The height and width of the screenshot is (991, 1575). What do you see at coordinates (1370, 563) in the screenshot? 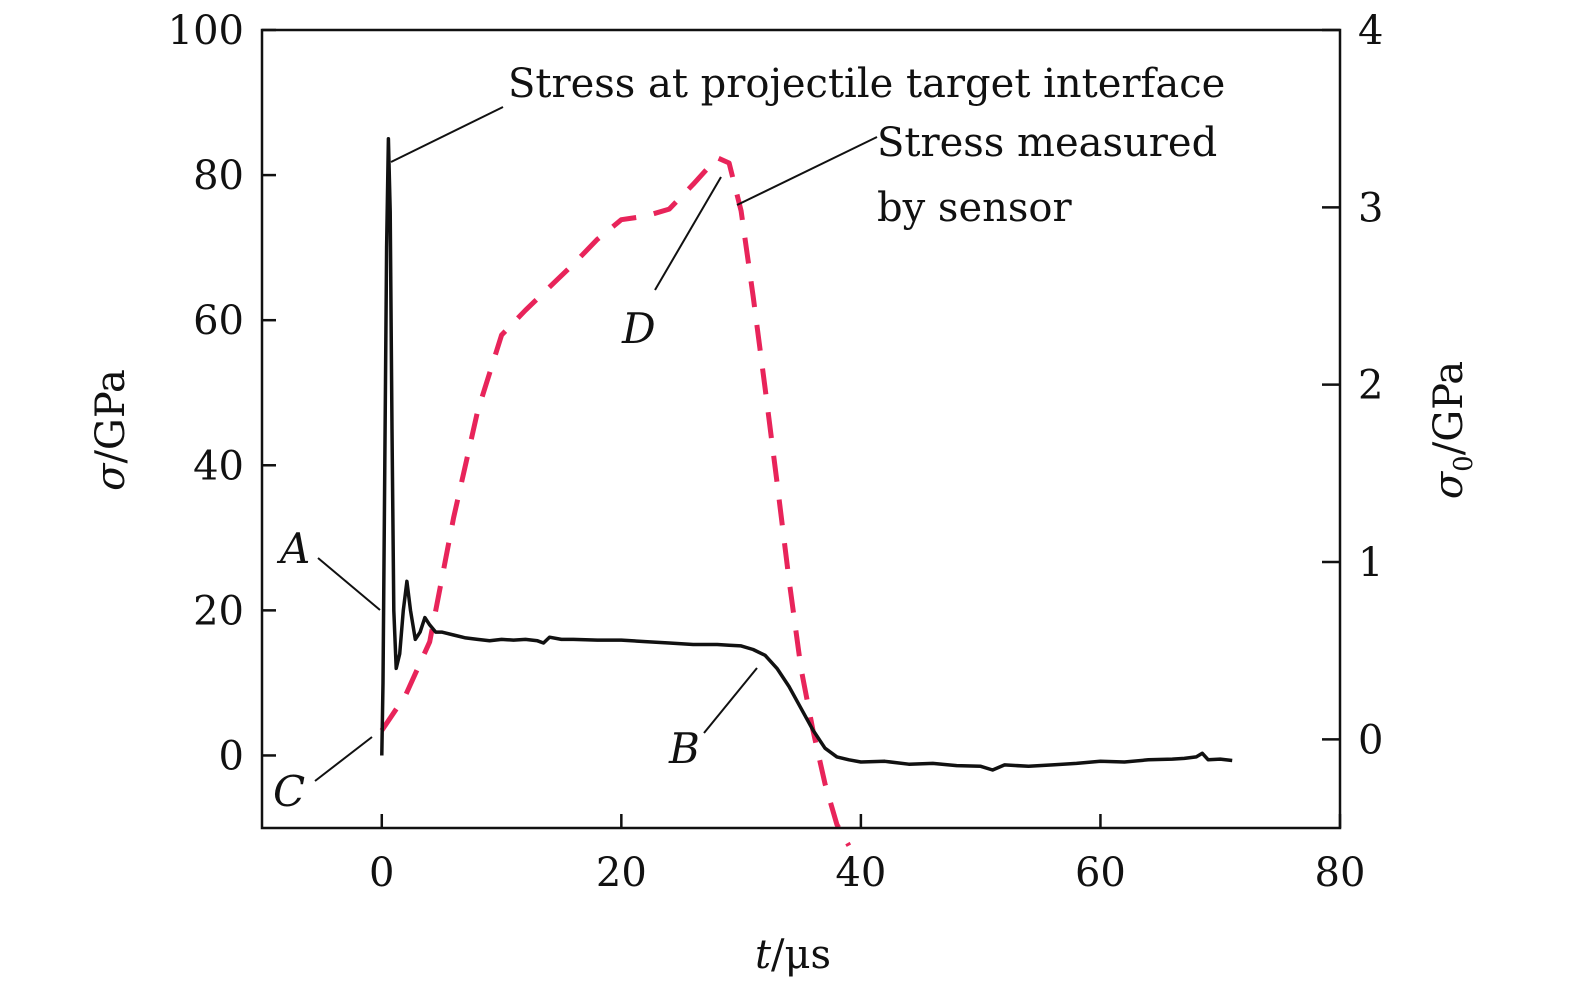
I see `right-y-tick-label: 1` at bounding box center [1370, 563].